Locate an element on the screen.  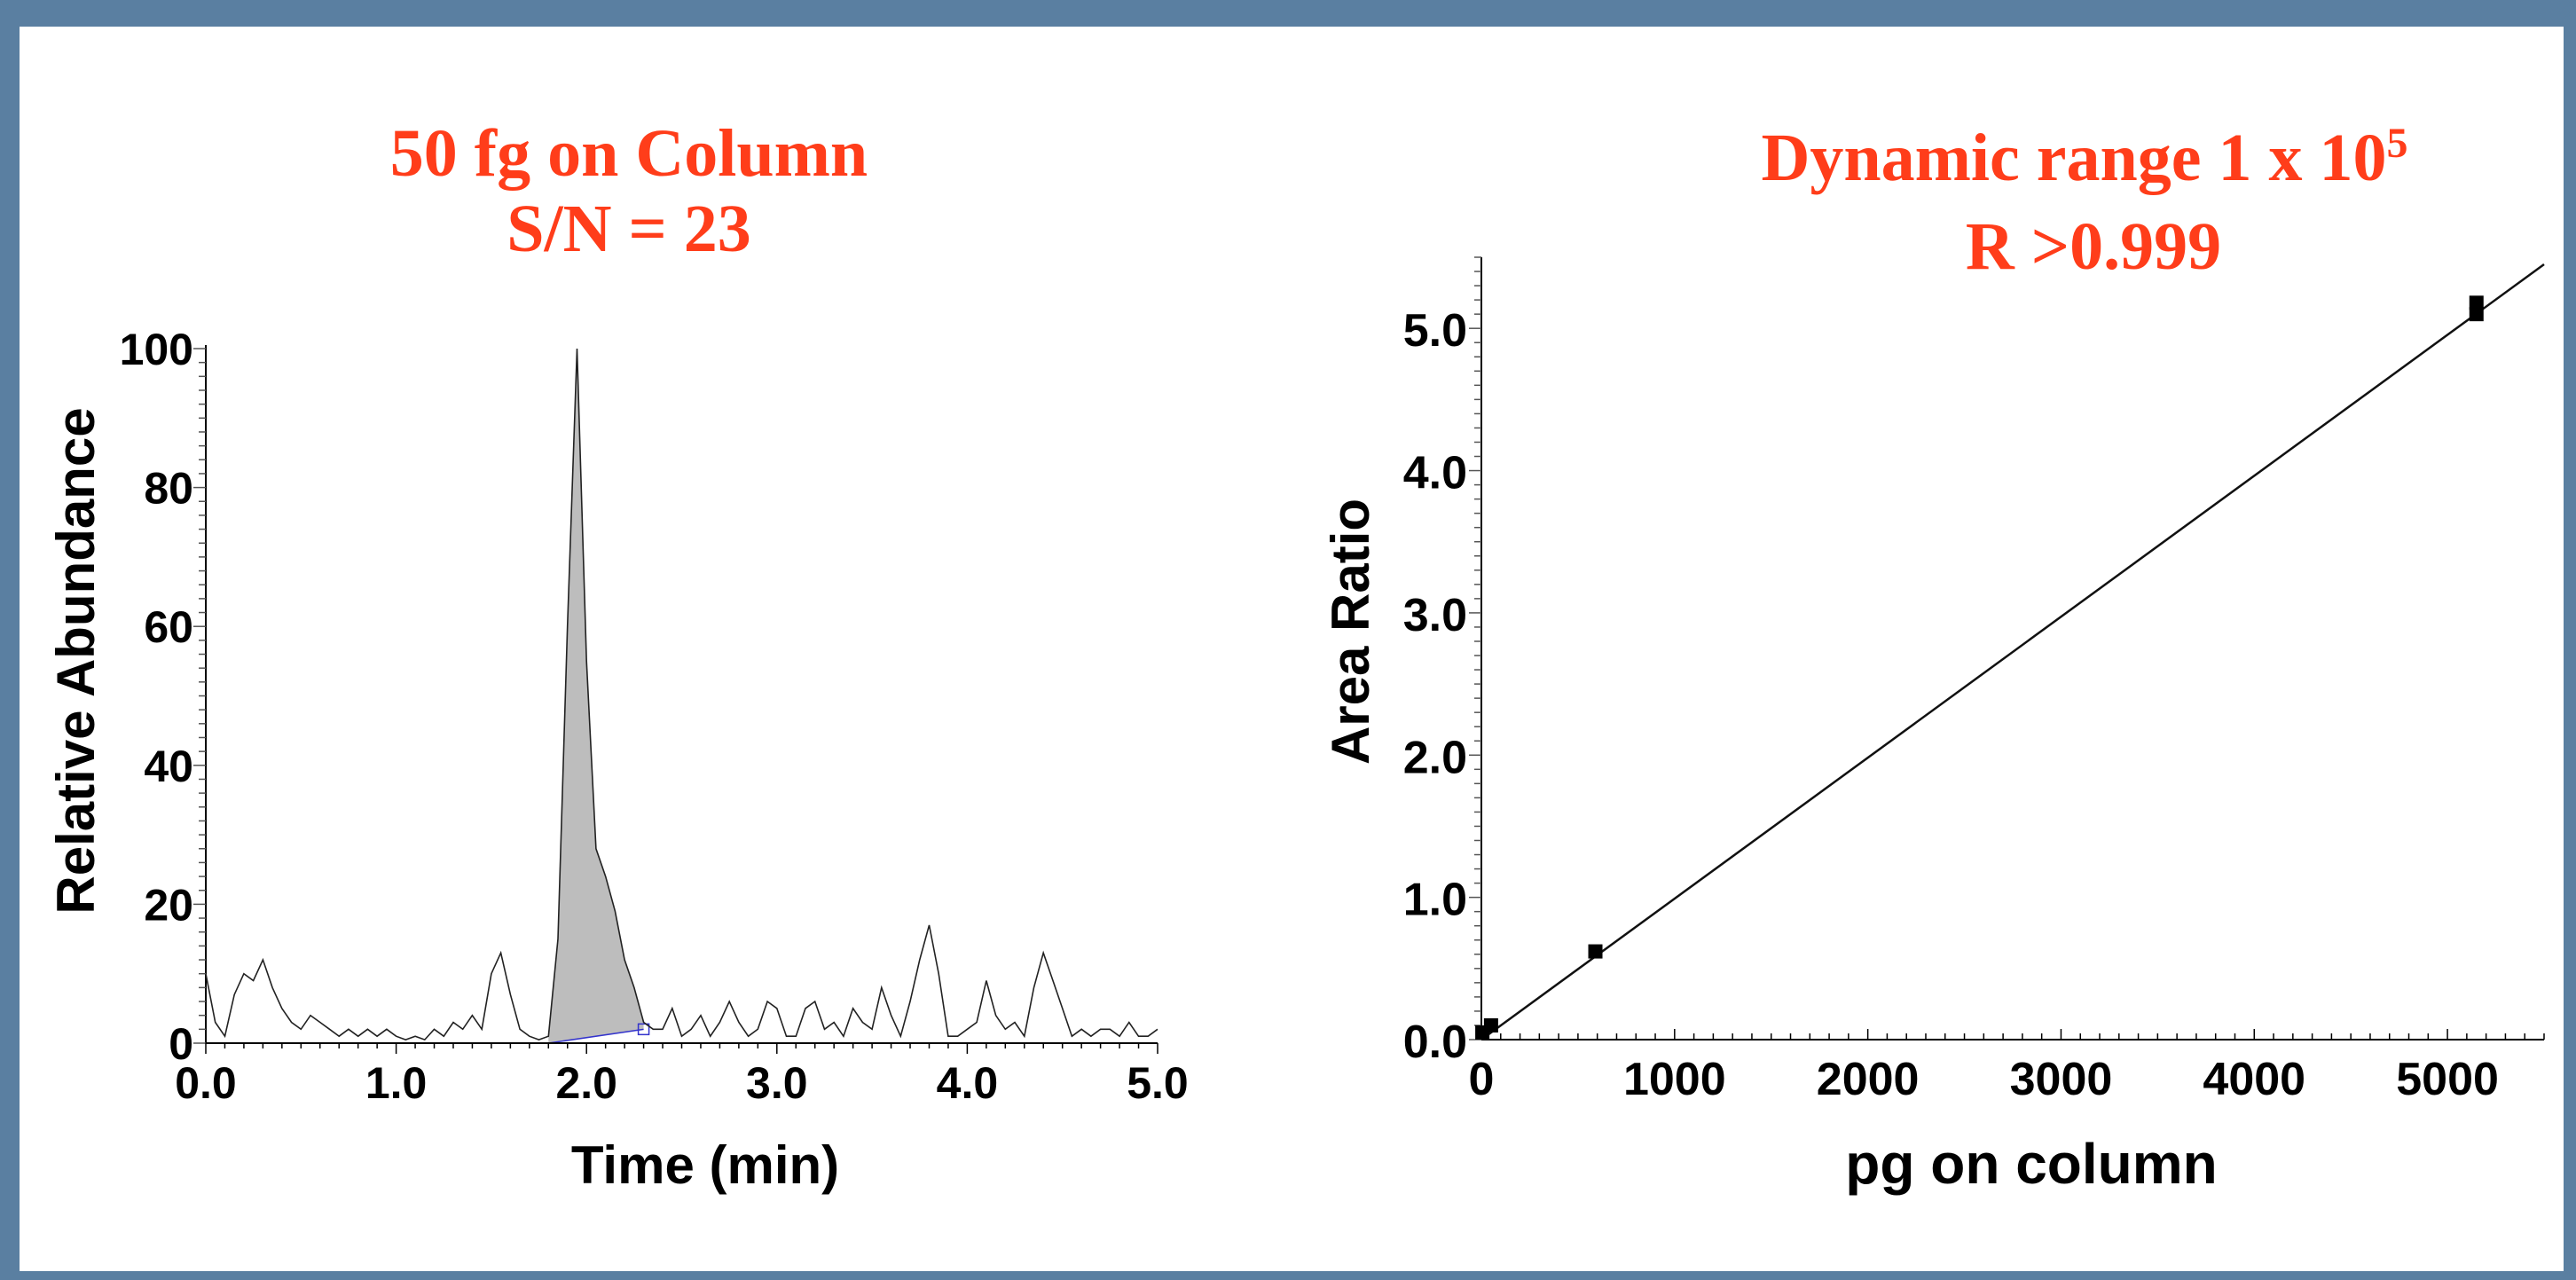
right-chart-title-exponent: 5 is located at coordinates (2397, 144).